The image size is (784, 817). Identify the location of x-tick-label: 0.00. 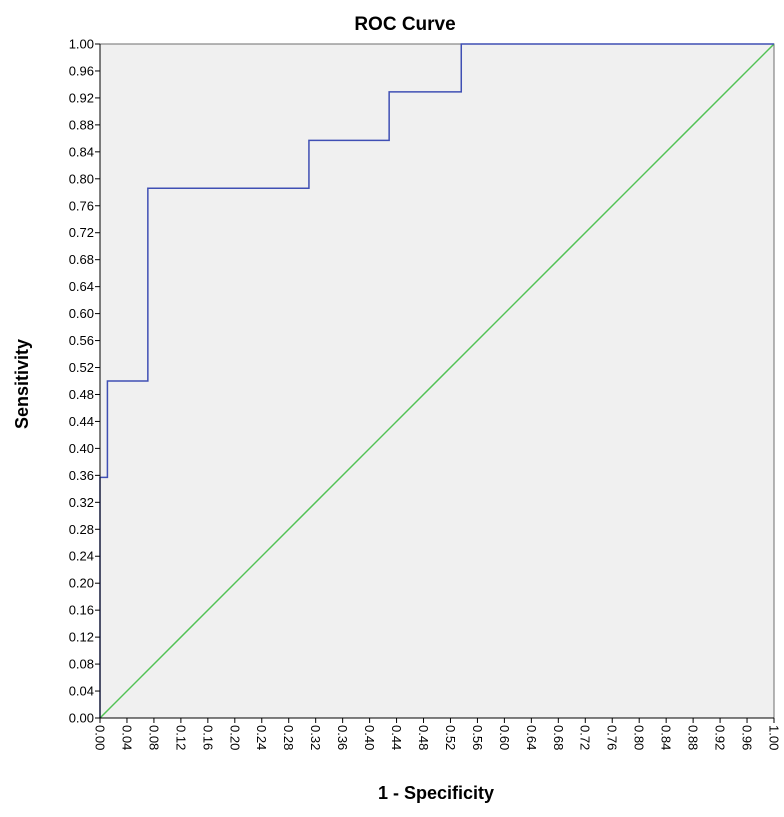
(99, 737).